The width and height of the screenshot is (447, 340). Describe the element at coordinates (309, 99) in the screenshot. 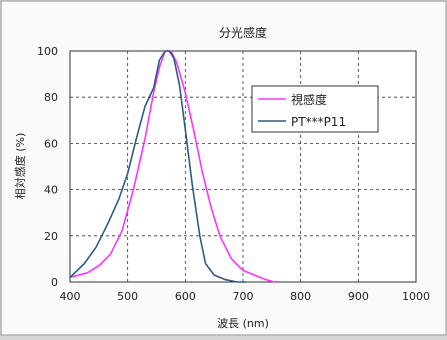

I see `legend-label-visual-sensitivity: 視感度` at that location.